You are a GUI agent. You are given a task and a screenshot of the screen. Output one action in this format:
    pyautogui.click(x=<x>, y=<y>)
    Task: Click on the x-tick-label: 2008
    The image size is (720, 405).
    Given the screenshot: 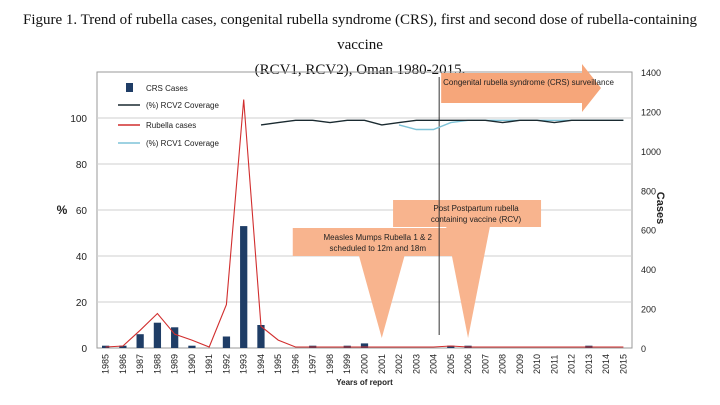 What is the action you would take?
    pyautogui.click(x=503, y=364)
    